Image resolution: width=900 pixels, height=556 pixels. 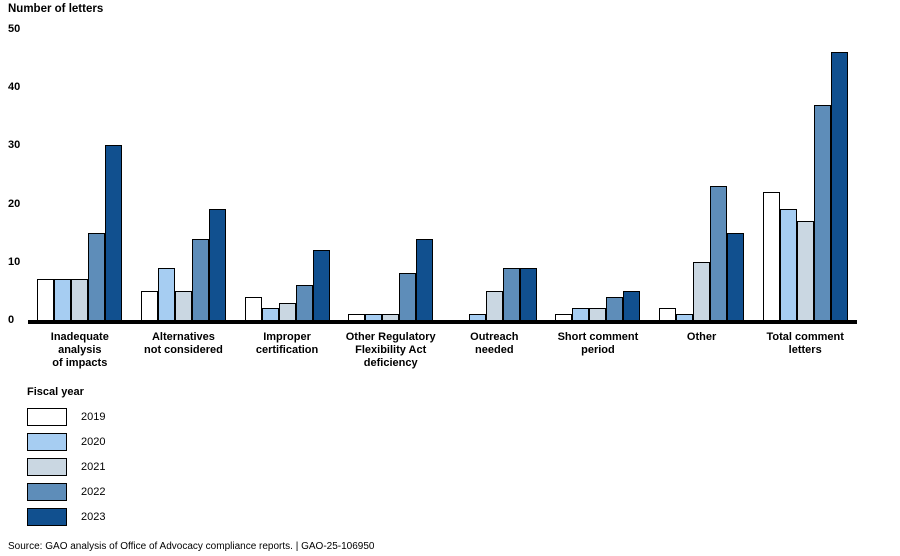 What do you see at coordinates (14, 145) in the screenshot?
I see `y-tick-label: 30` at bounding box center [14, 145].